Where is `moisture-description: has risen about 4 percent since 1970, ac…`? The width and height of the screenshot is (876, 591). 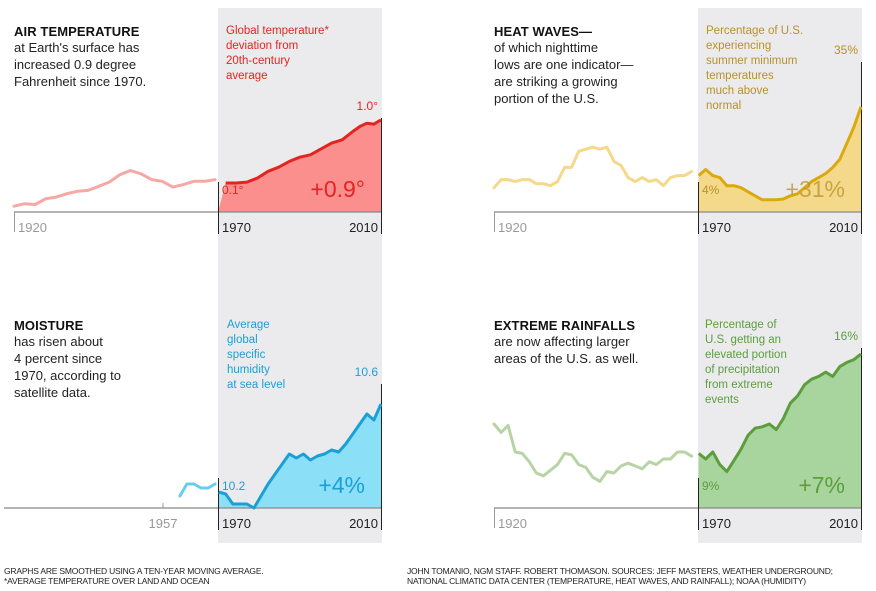 moisture-description: has risen about 4 percent since 1970, ac… is located at coordinates (67, 367).